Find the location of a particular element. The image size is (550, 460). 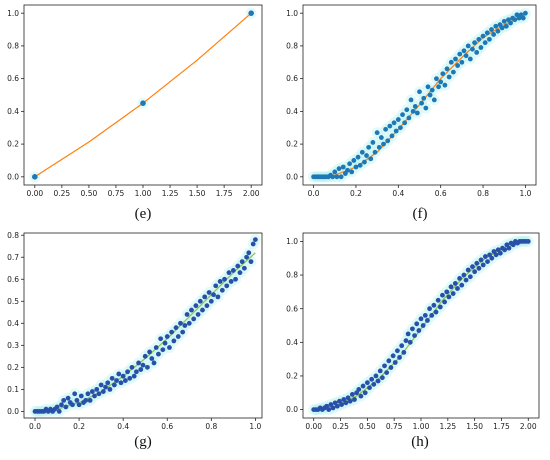

x-tick-label: 1.75 is located at coordinates (224, 193).